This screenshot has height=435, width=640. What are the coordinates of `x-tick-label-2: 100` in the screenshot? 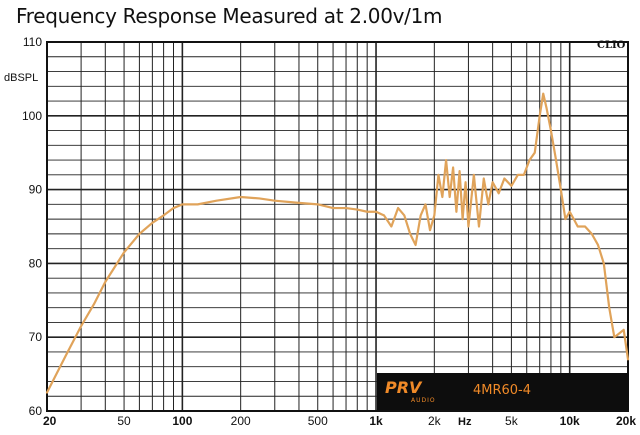 It's located at (182, 421).